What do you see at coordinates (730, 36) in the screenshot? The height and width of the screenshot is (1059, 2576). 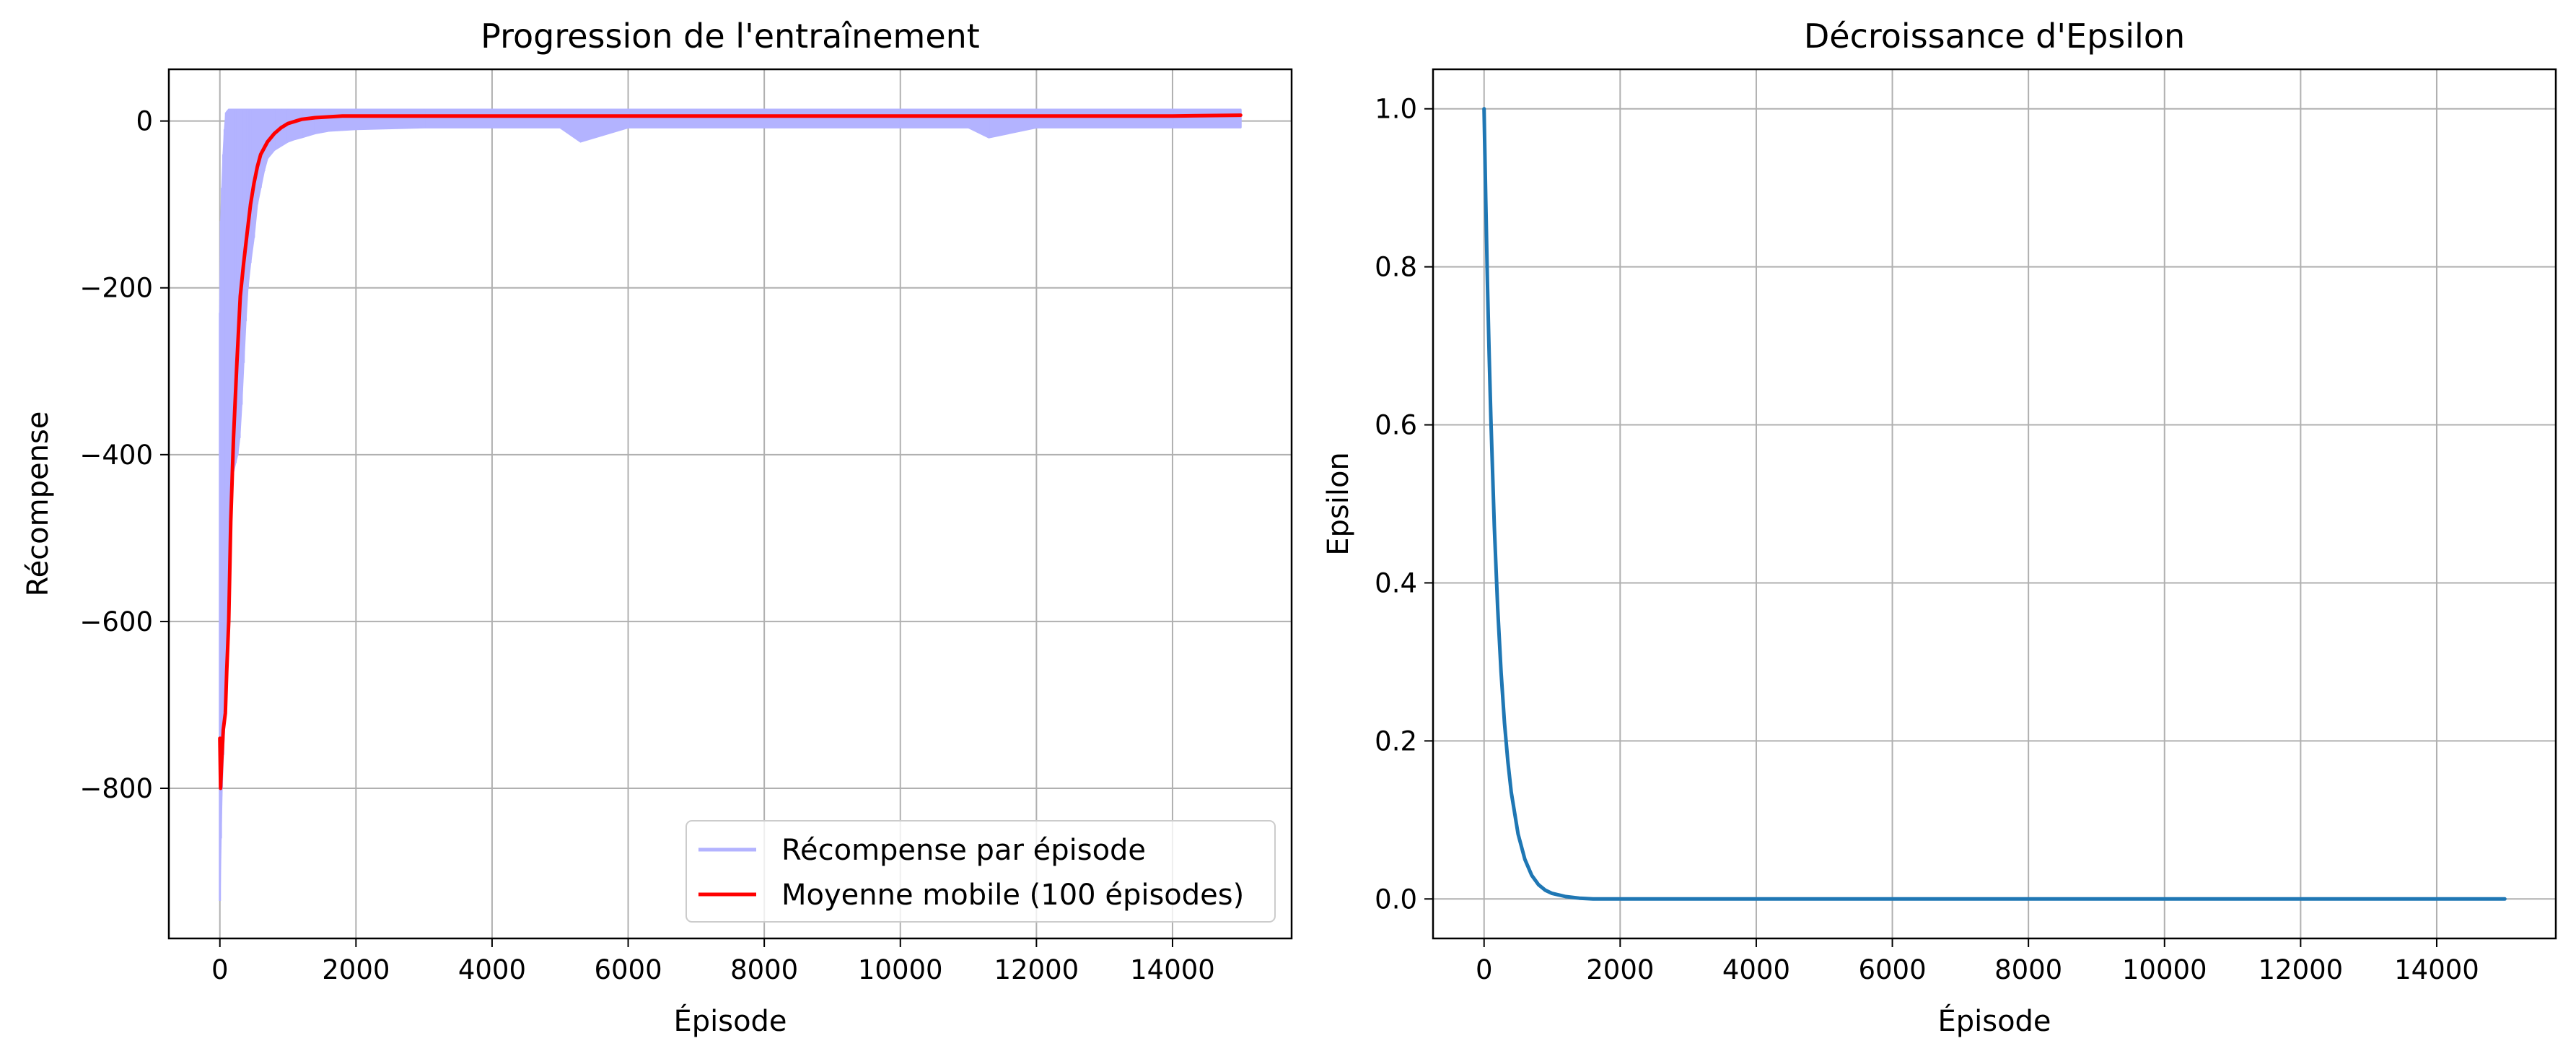 I see `chart-title: Progression de l'entraînement` at bounding box center [730, 36].